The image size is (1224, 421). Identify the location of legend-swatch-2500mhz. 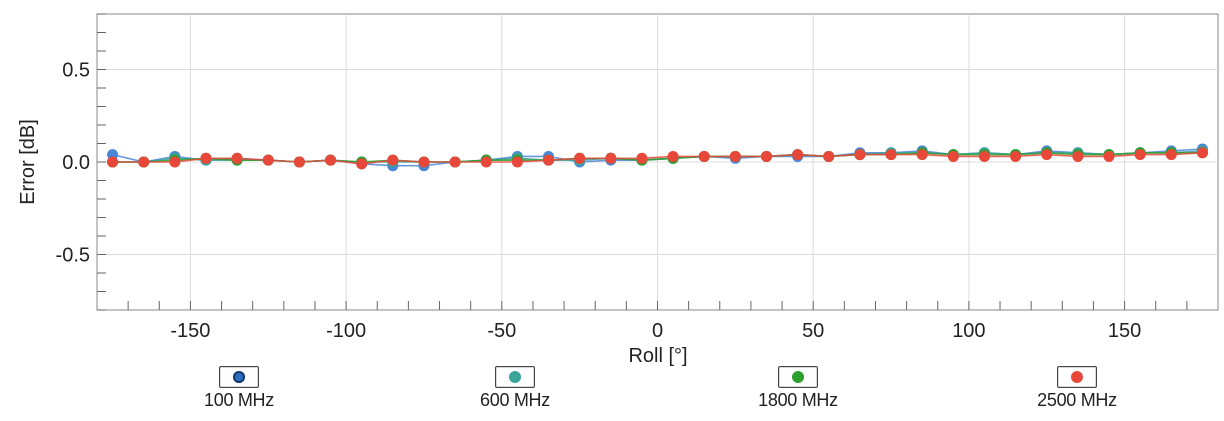
(1077, 377).